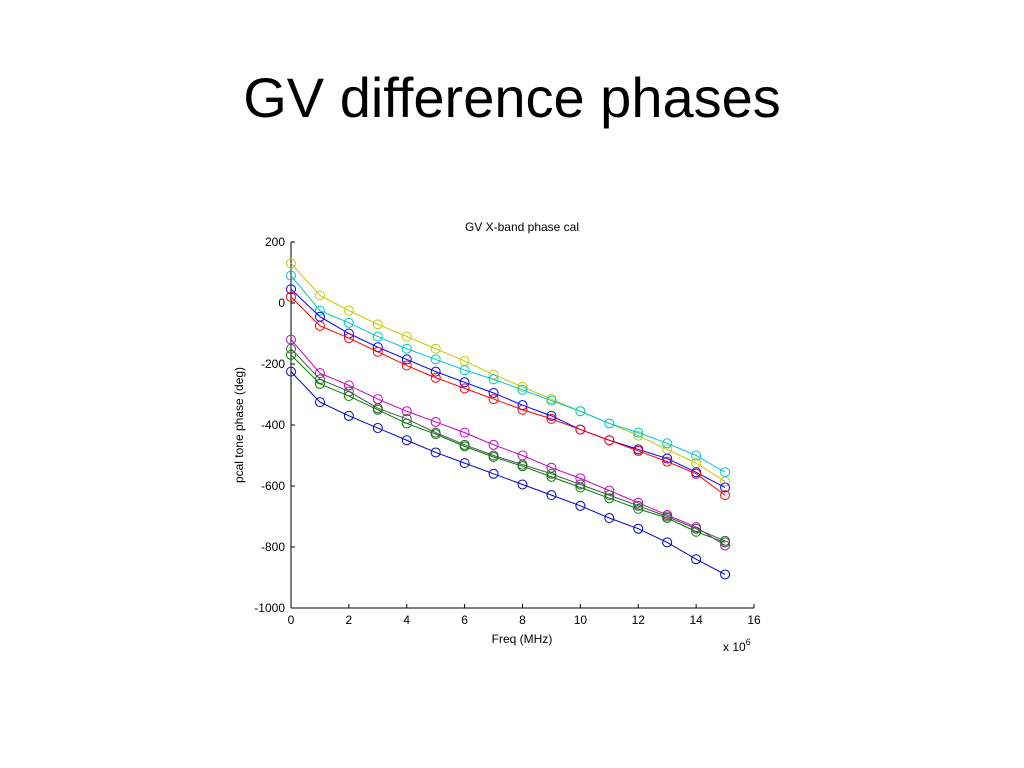  I want to click on x-axis-label: Freq (MHz), so click(522, 639).